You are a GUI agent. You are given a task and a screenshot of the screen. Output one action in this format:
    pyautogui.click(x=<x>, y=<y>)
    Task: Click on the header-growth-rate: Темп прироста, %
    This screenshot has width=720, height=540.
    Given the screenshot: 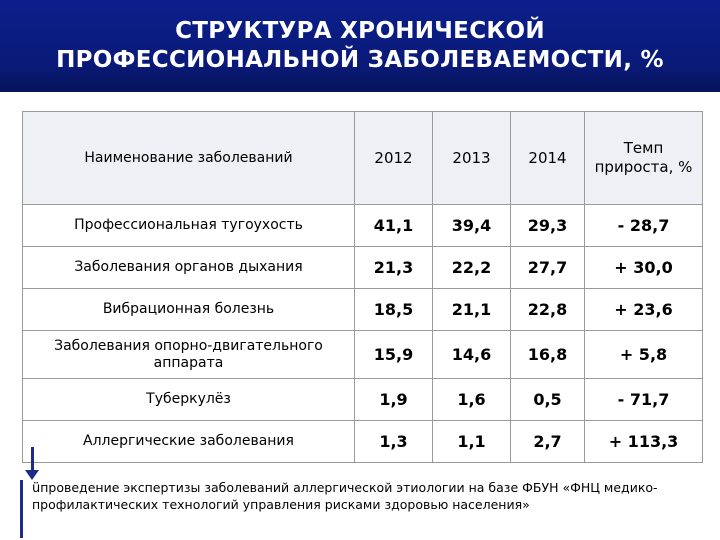 What is the action you would take?
    pyautogui.click(x=643, y=158)
    